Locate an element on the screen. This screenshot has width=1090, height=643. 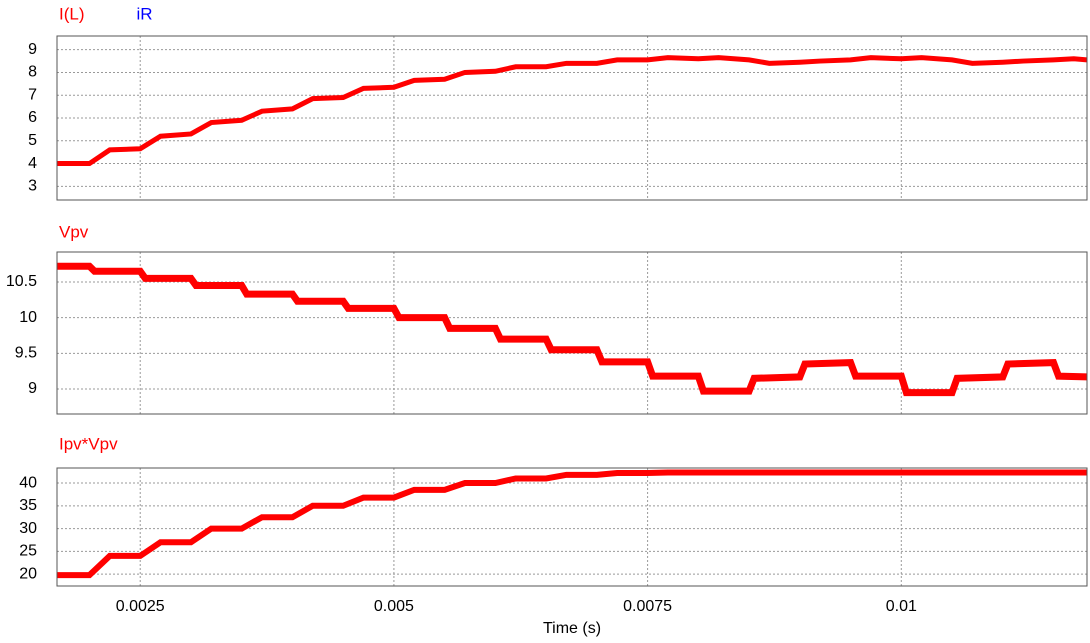
y-tick-label: 7 is located at coordinates (32, 94).